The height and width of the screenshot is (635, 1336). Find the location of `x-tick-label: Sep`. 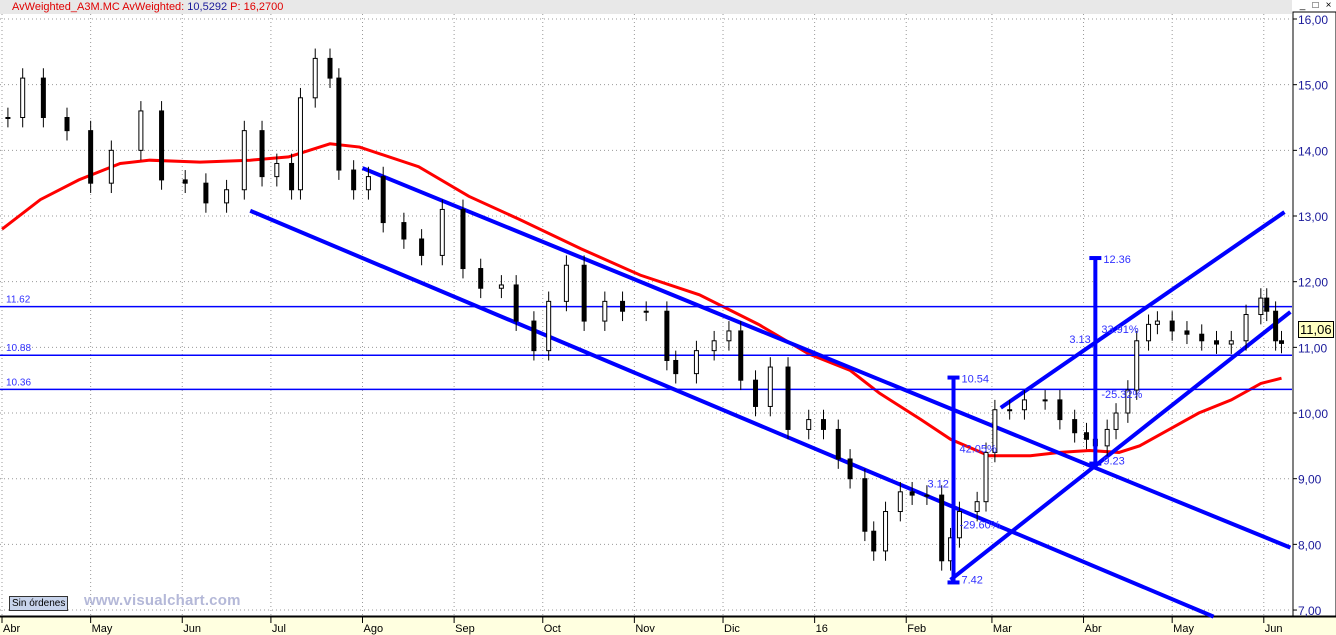

x-tick-label: Sep is located at coordinates (465, 629).